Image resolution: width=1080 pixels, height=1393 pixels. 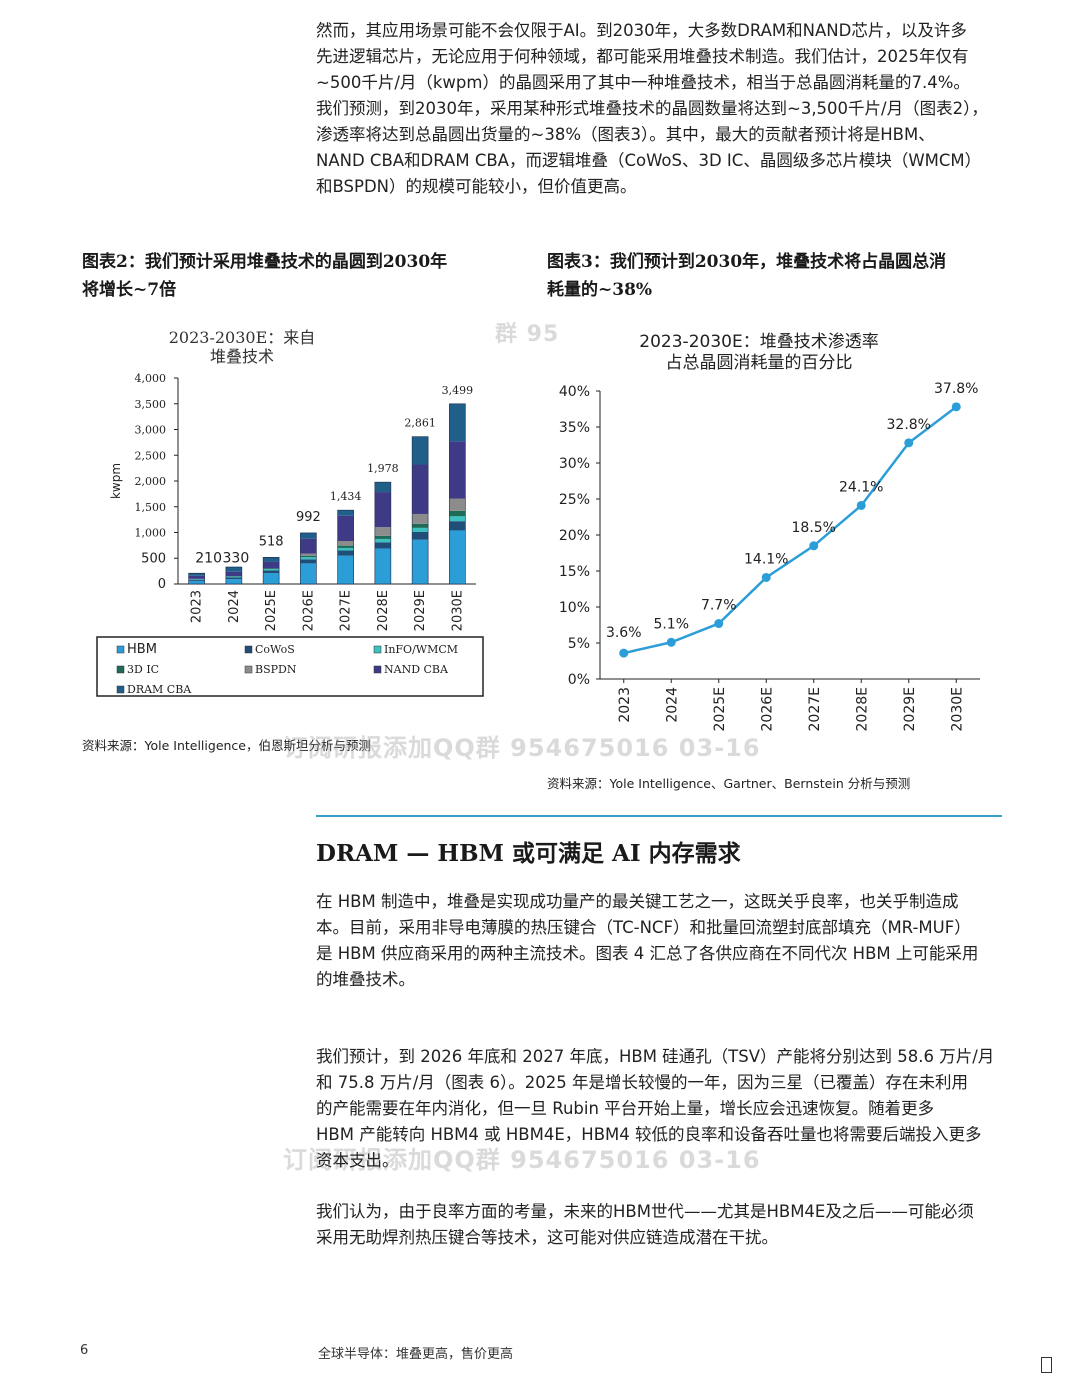 What do you see at coordinates (574, 500) in the screenshot?
I see `y-tick-label: 25%` at bounding box center [574, 500].